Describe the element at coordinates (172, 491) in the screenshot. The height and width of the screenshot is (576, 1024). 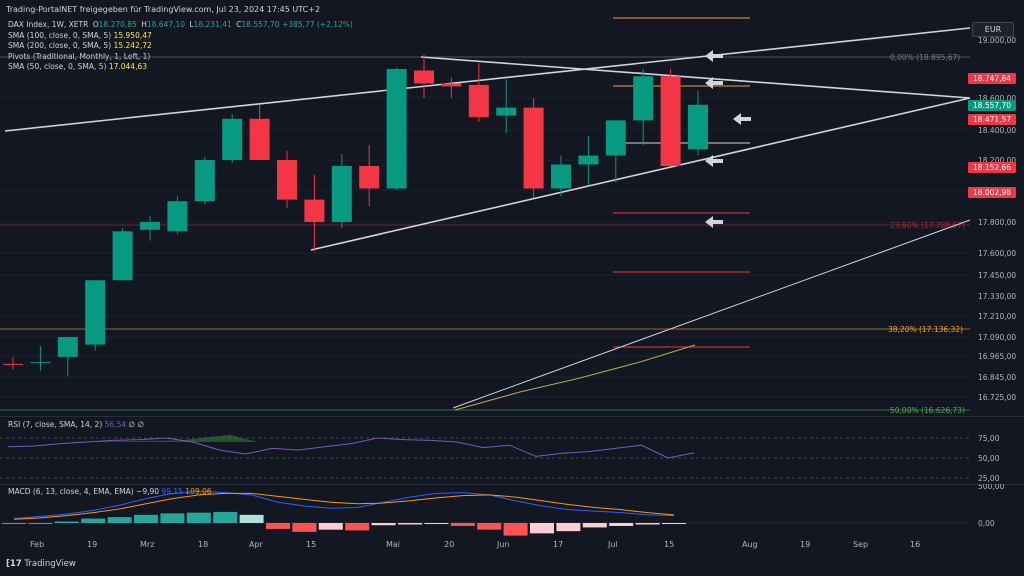
I see `macd-line-value: 99,15` at that location.